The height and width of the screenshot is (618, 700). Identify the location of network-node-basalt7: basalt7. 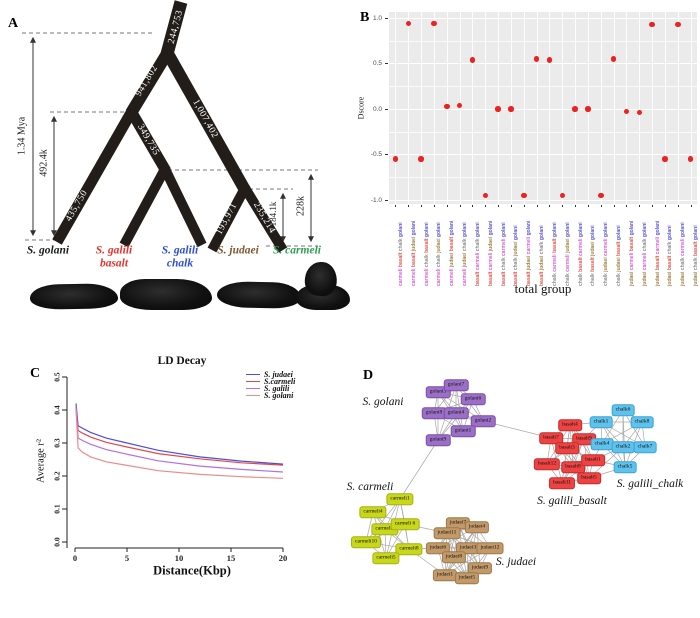
(551, 438).